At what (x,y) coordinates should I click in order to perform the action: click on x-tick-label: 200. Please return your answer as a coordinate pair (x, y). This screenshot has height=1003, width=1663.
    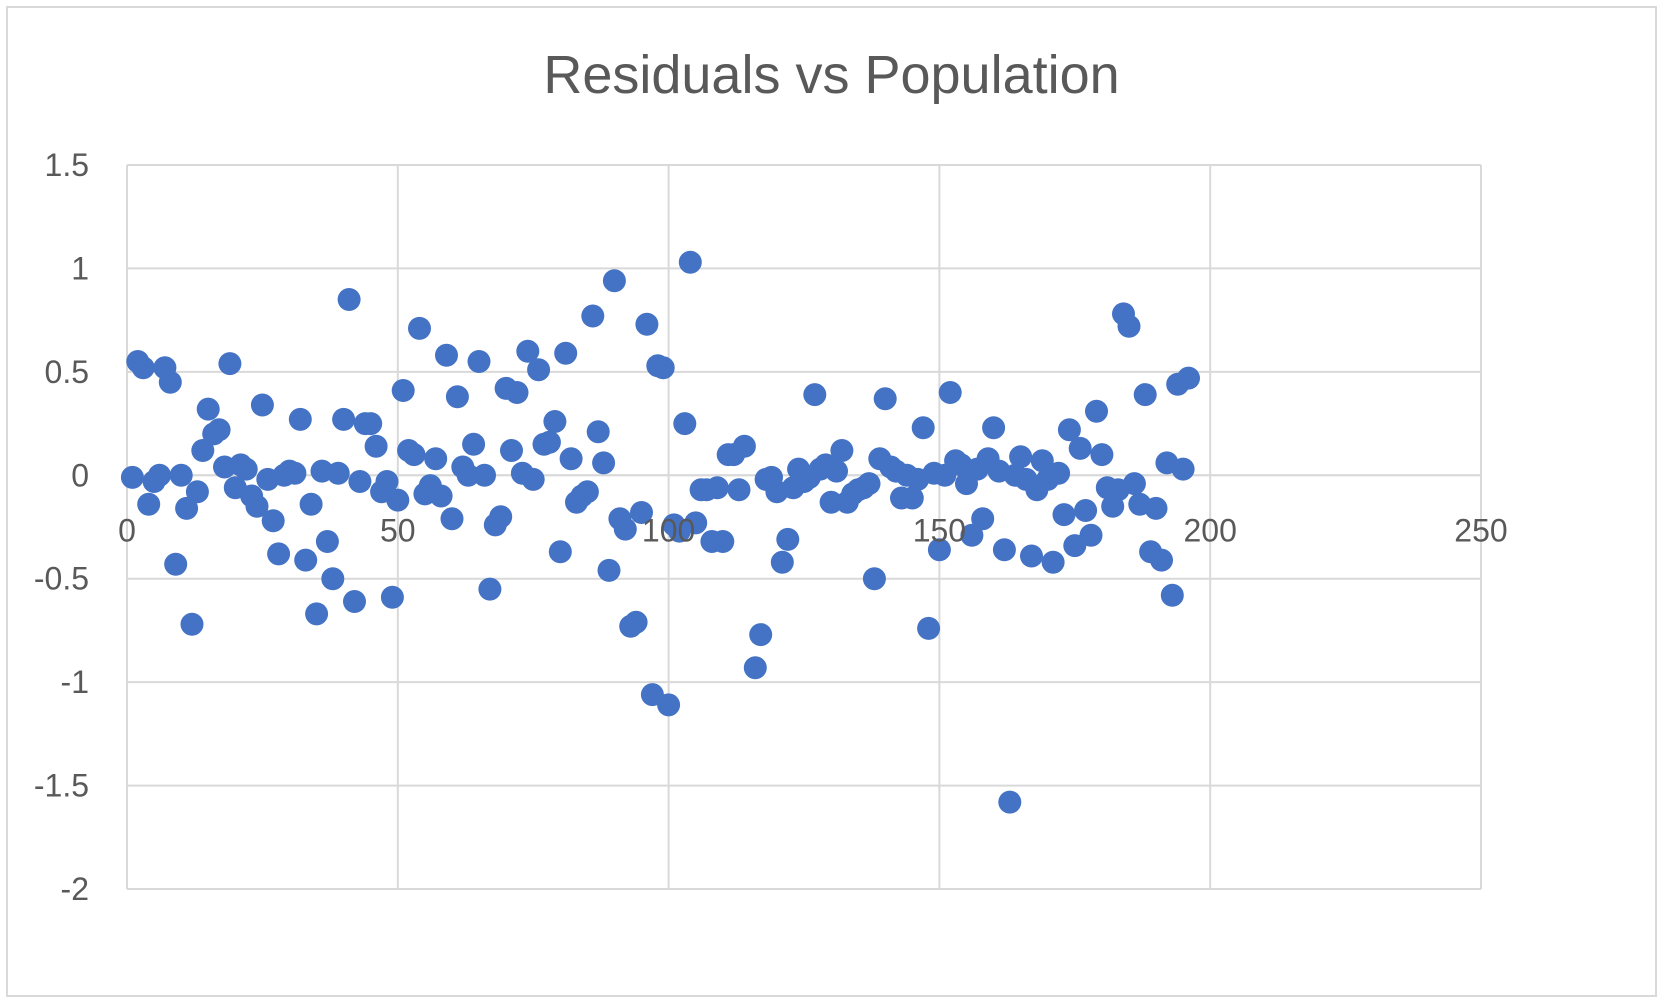
    Looking at the image, I should click on (1210, 530).